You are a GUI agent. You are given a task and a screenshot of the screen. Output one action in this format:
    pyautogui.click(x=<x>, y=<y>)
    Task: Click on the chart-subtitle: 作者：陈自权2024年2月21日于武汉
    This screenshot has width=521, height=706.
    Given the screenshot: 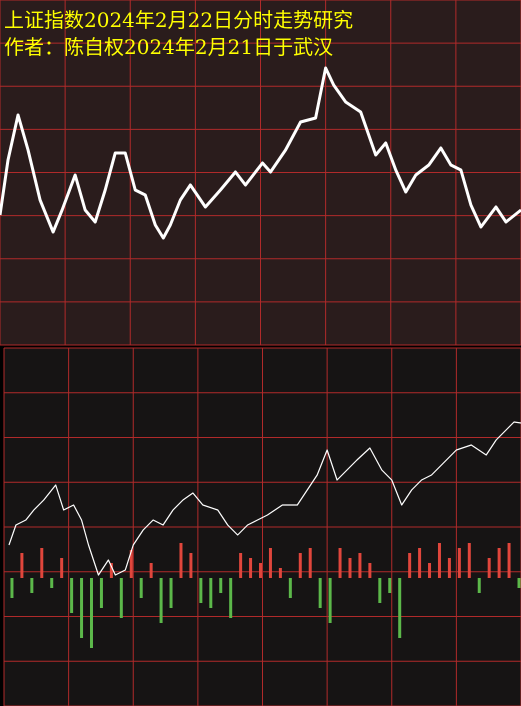 What is the action you would take?
    pyautogui.click(x=168, y=47)
    